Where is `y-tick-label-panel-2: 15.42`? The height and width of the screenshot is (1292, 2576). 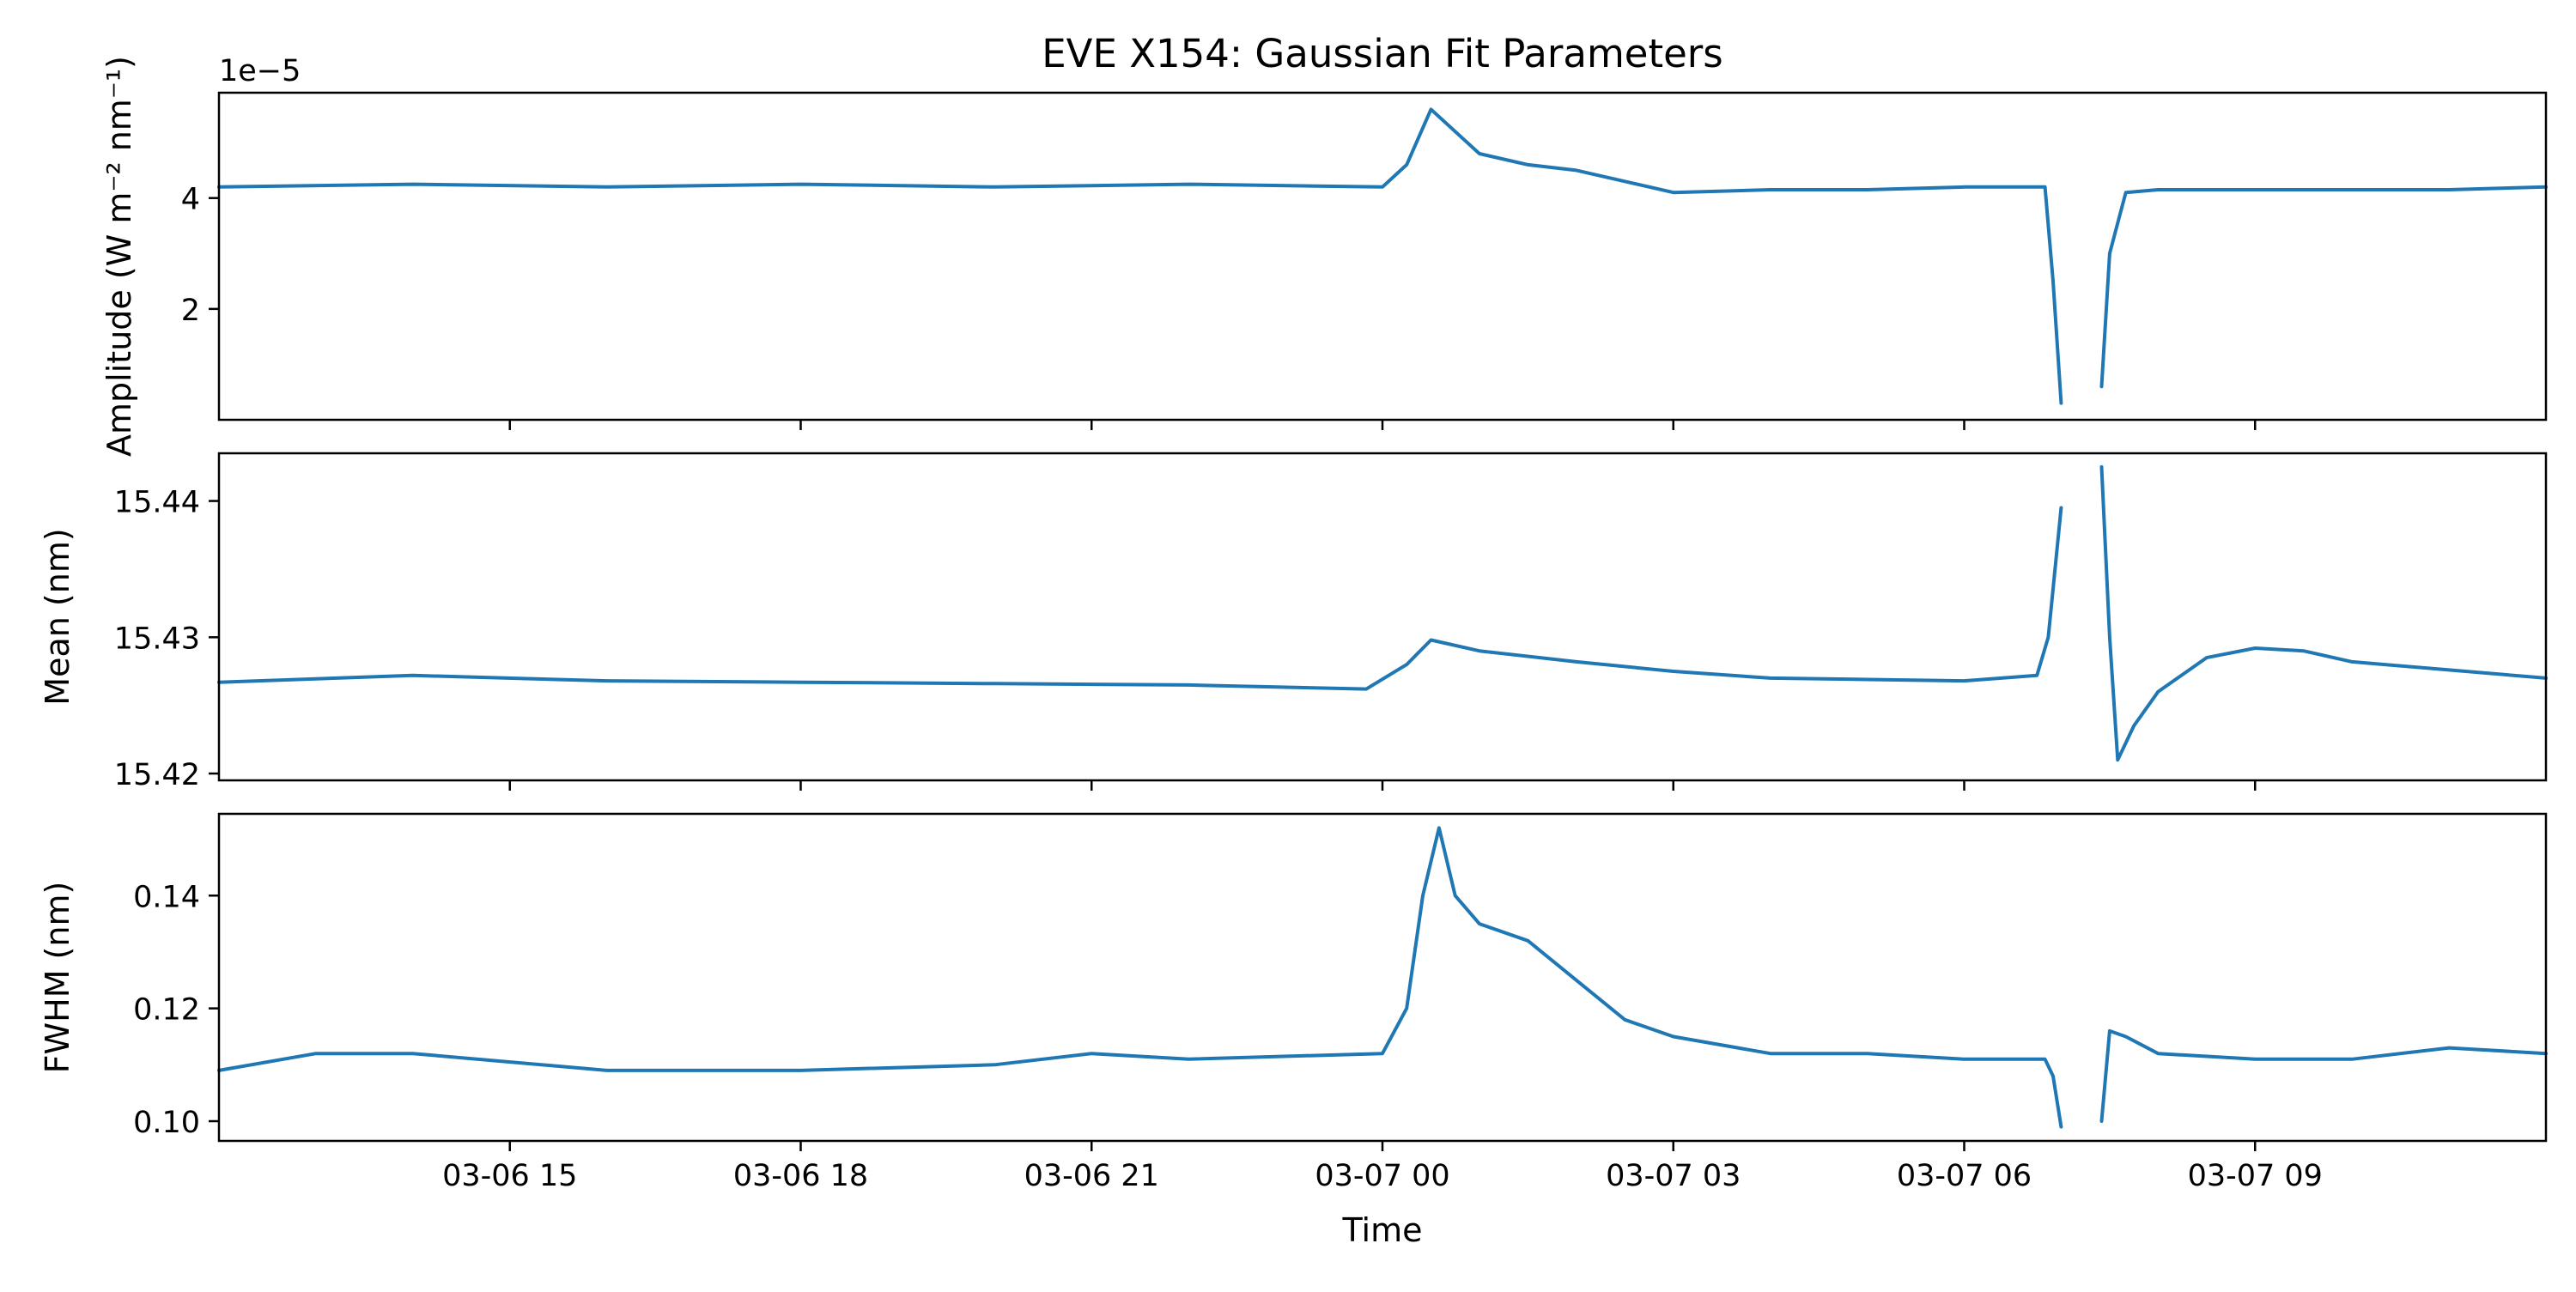
y-tick-label-panel-2: 15.42 is located at coordinates (157, 775).